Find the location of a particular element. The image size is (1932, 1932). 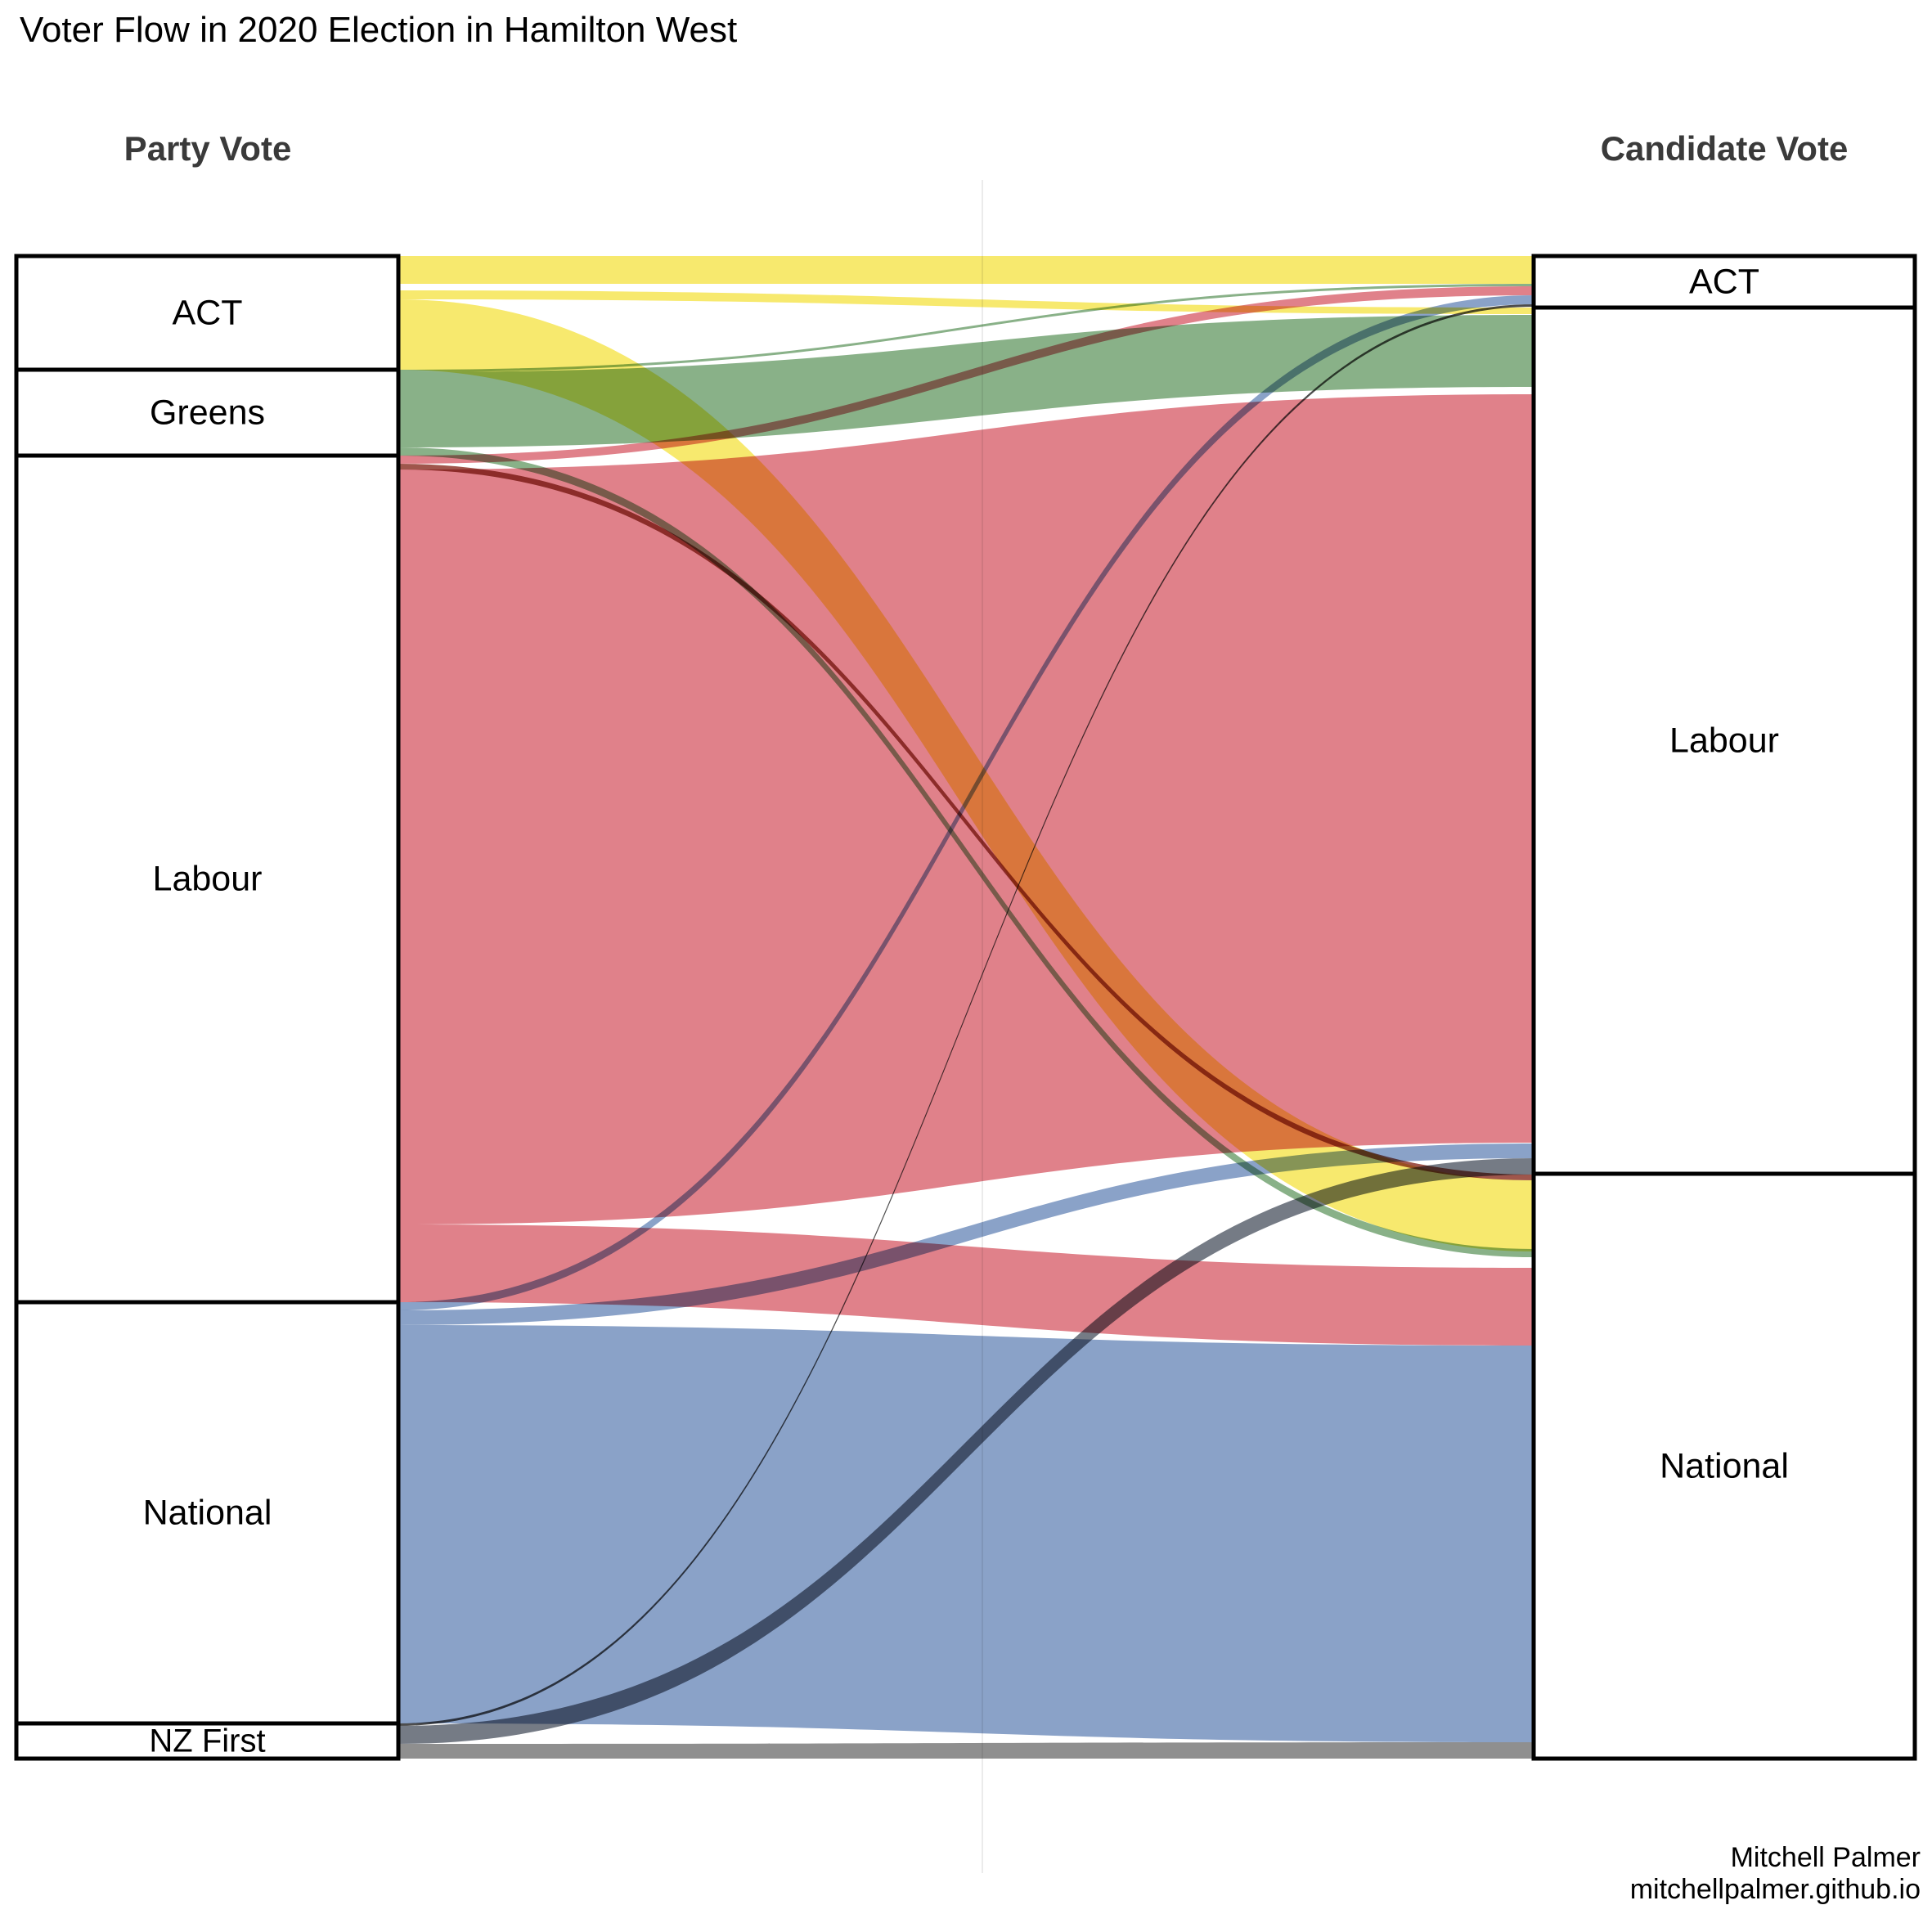

flow-act-to-act is located at coordinates (966, 270).